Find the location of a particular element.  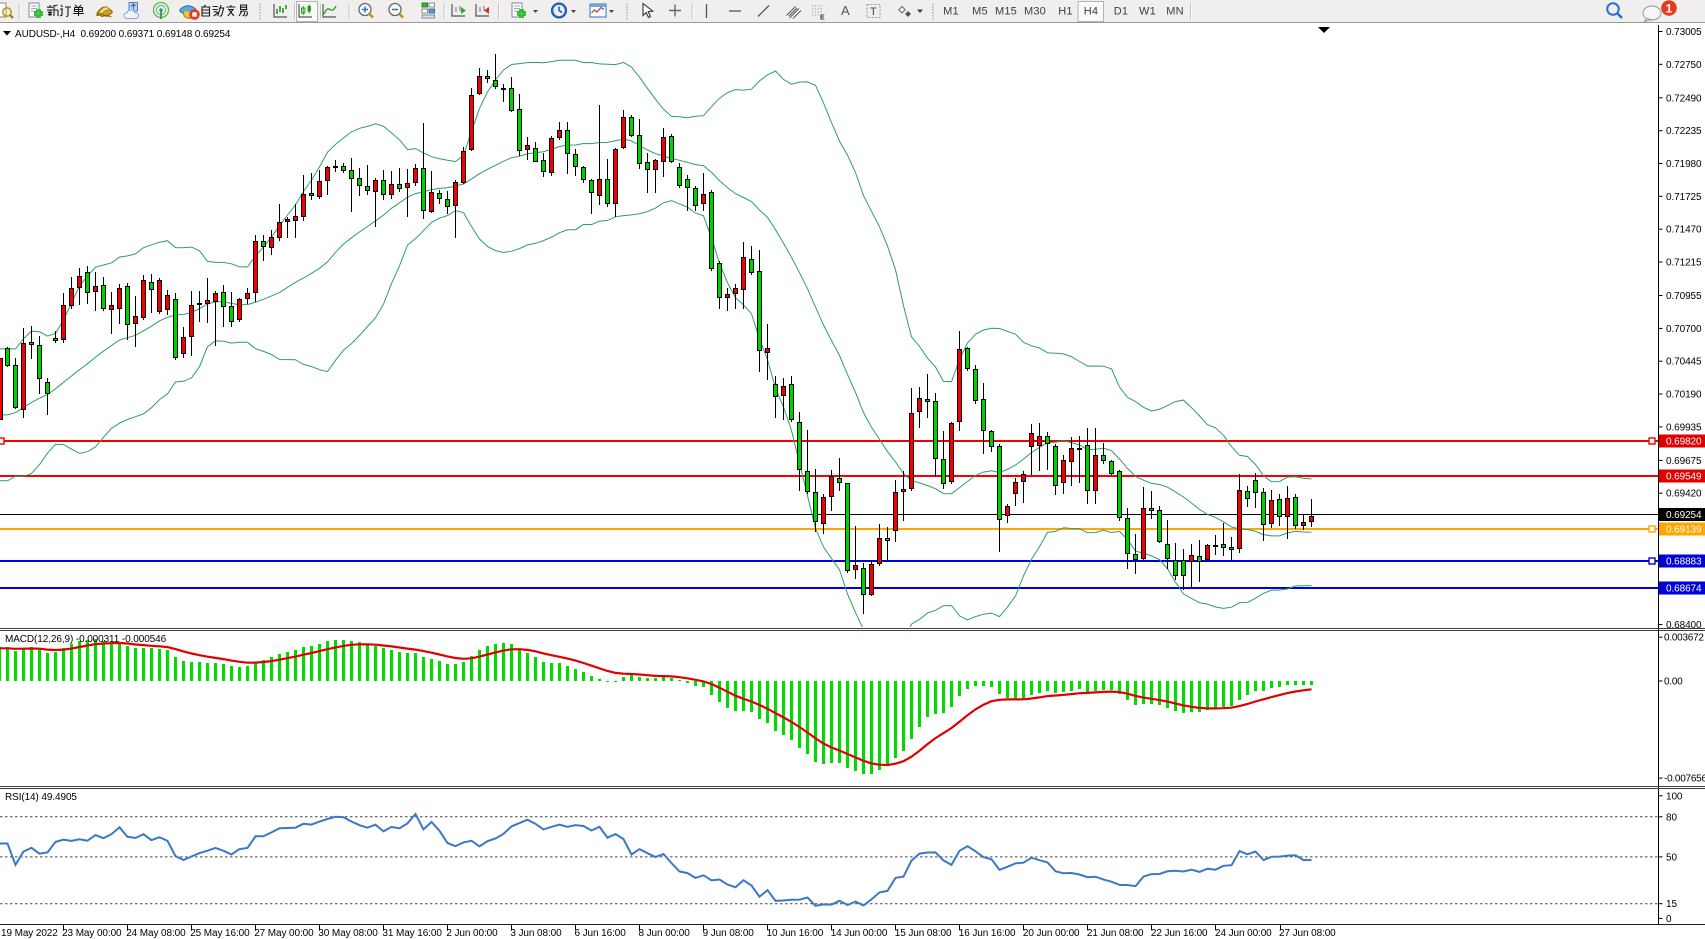

svg-text: 0.73005 is located at coordinates (1684, 32).